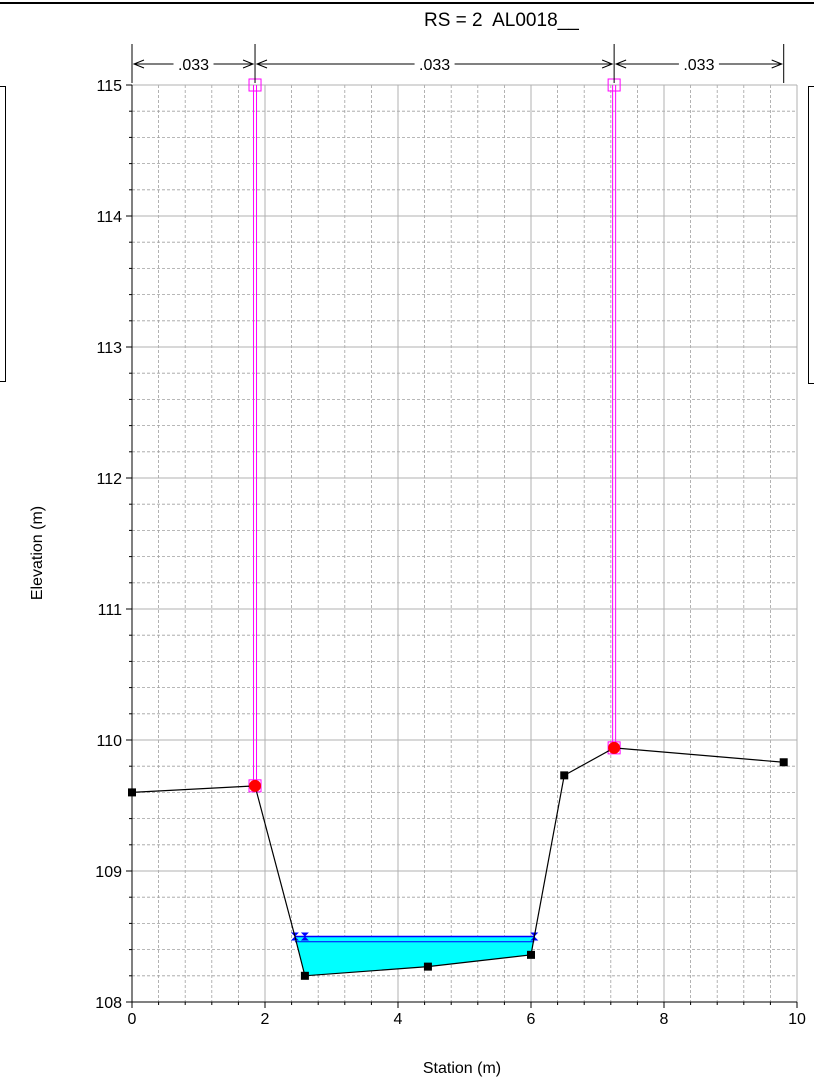 This screenshot has width=814, height=1083. Describe the element at coordinates (797, 1019) in the screenshot. I see `x-tick-label: 10` at that location.